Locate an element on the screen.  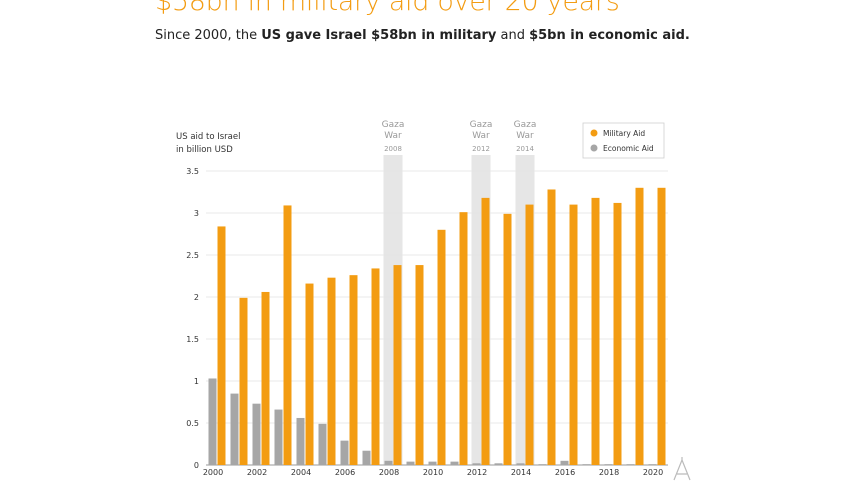
x-tick-label: 2008 is located at coordinates (389, 472).